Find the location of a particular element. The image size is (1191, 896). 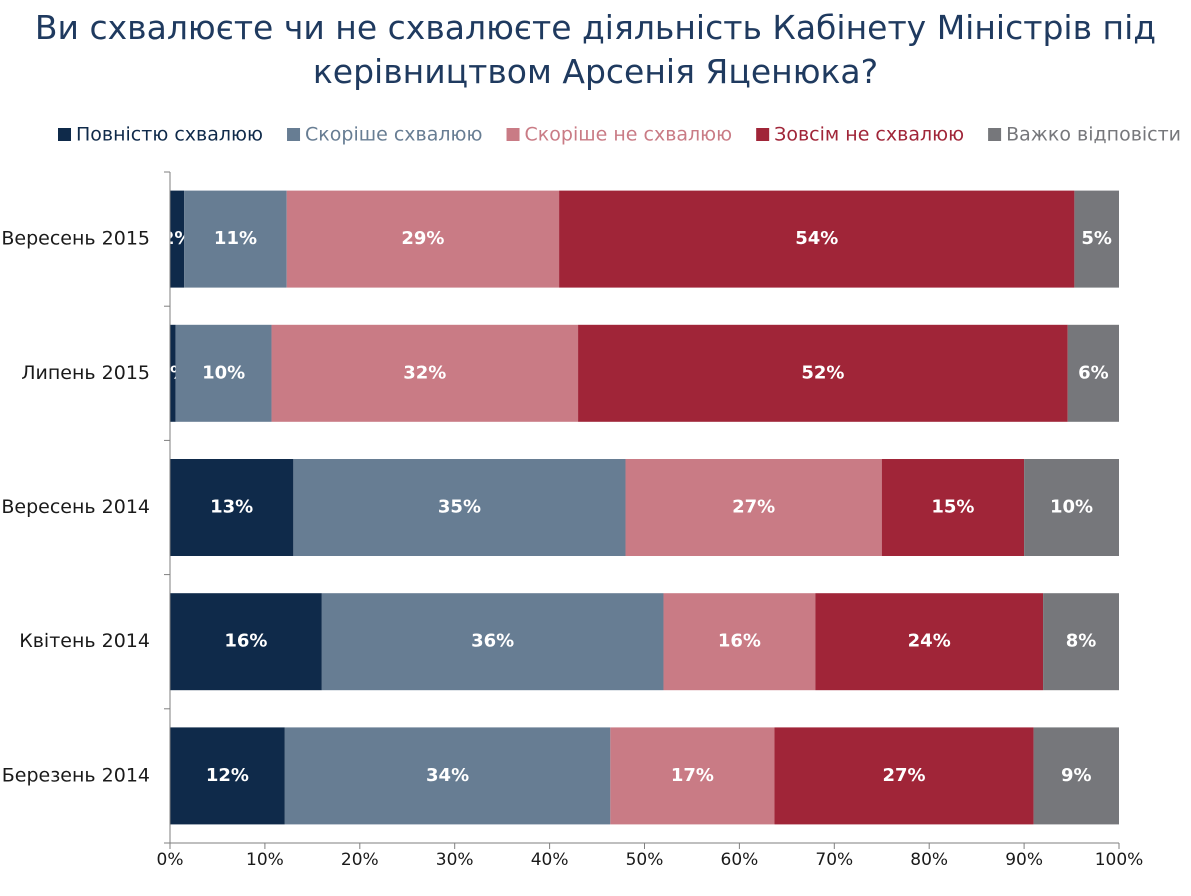

x-tick-label: 50% is located at coordinates (645, 860).